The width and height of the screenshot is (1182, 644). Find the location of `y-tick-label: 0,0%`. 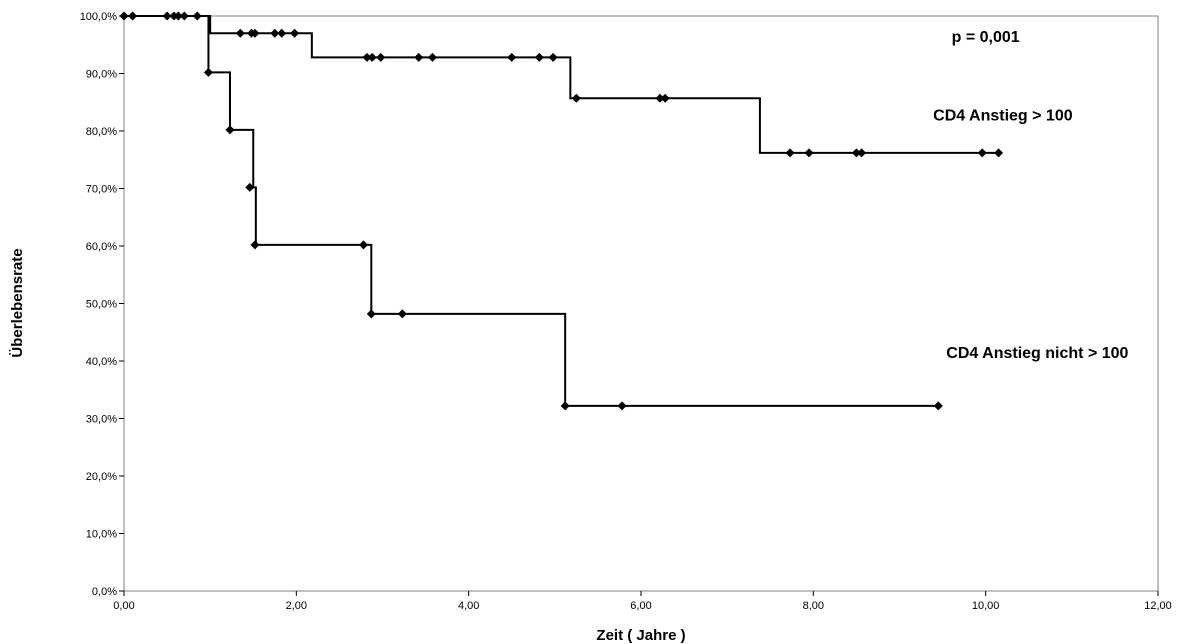

y-tick-label: 0,0% is located at coordinates (104, 592).